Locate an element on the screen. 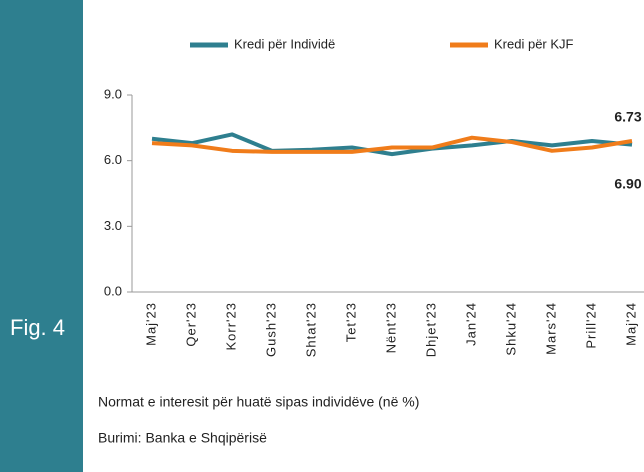 Image resolution: width=644 pixels, height=472 pixels. x-tick-label: Jan'24 is located at coordinates (470, 324).